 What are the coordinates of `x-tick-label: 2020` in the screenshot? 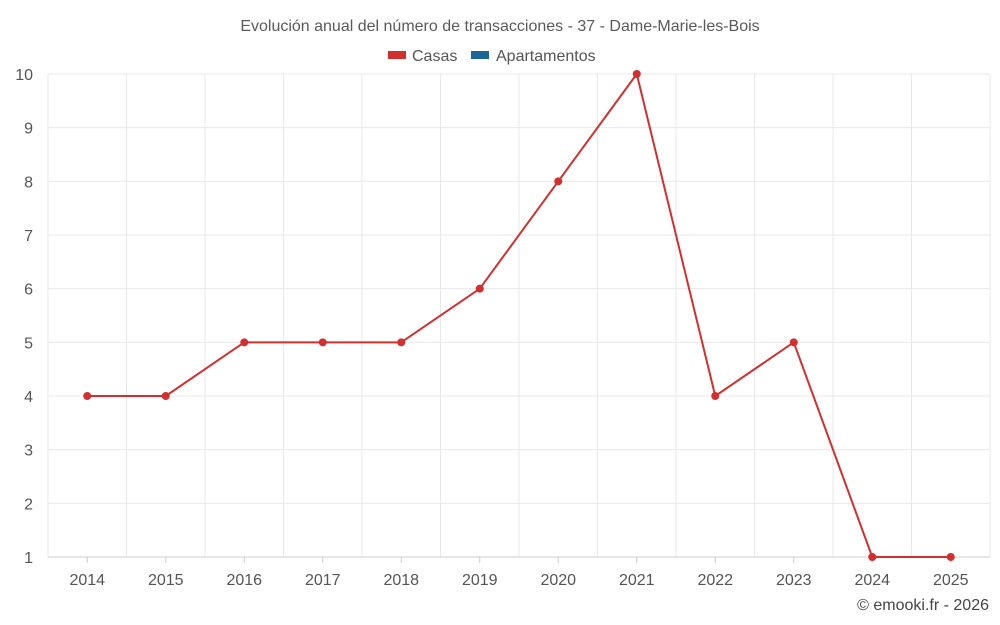 It's located at (558, 580).